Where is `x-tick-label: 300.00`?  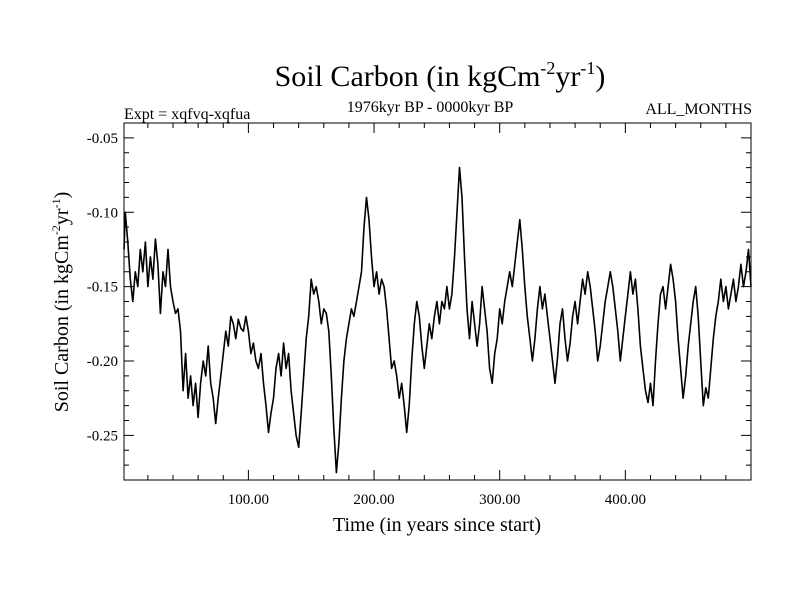
x-tick-label: 300.00 is located at coordinates (499, 500).